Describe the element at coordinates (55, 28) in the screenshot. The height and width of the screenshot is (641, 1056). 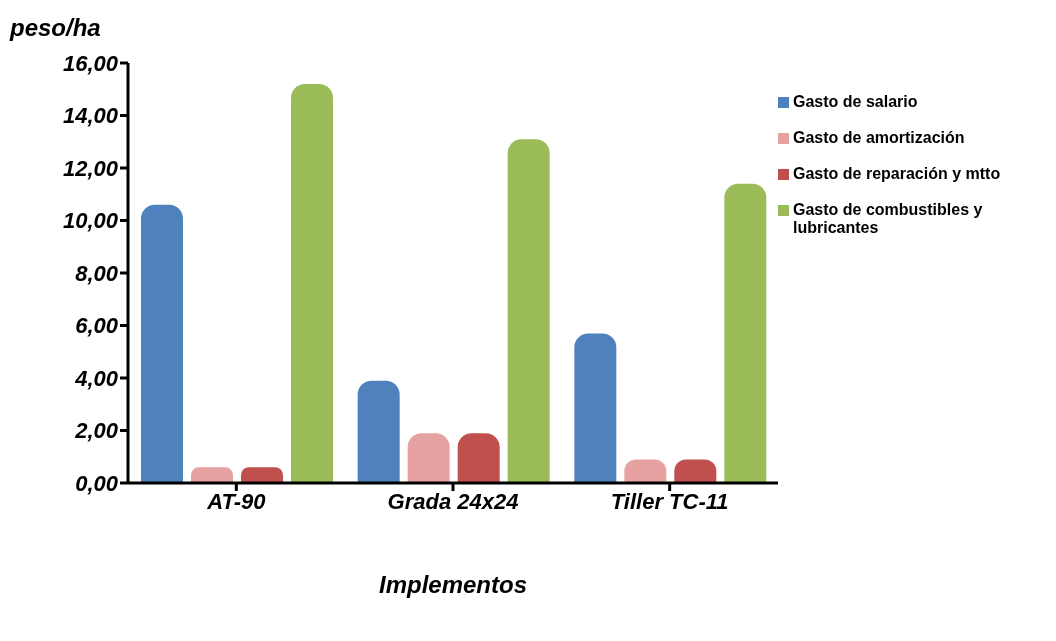
I see `y-axis-title: peso/ha` at that location.